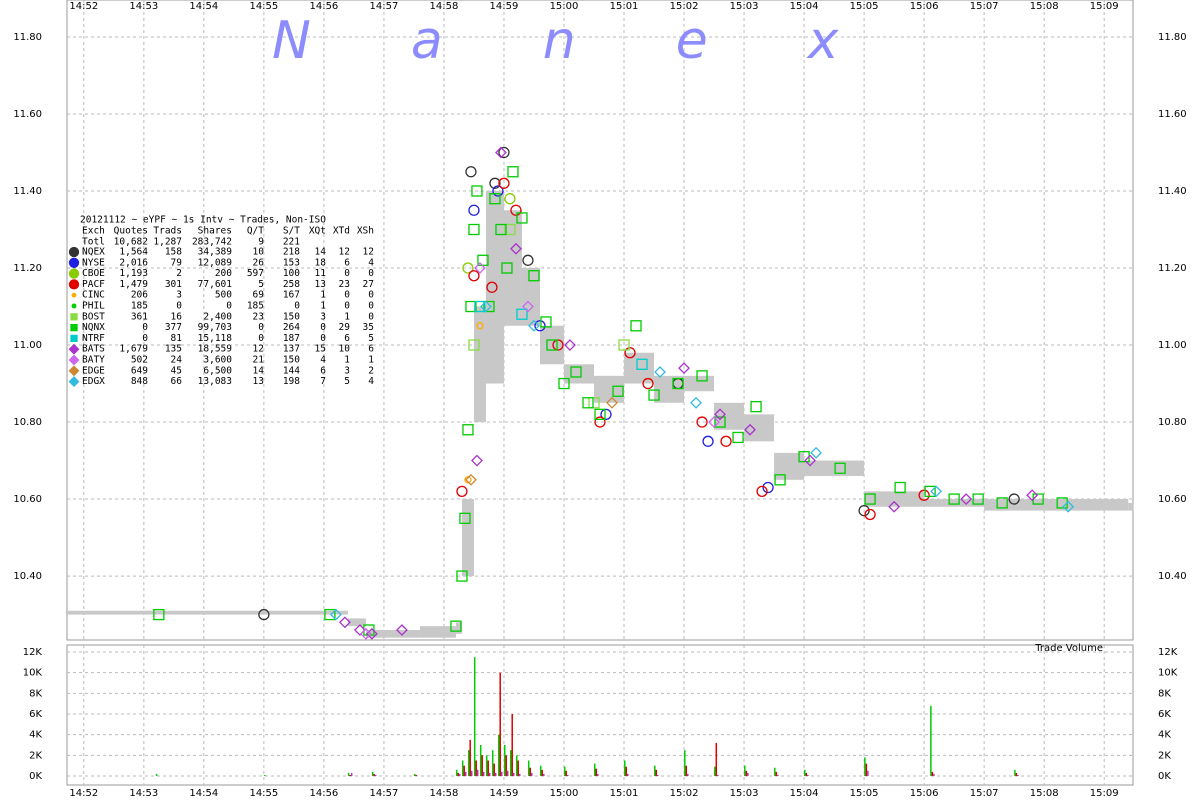  I want to click on y-tick-label: 2K, so click(35, 755).